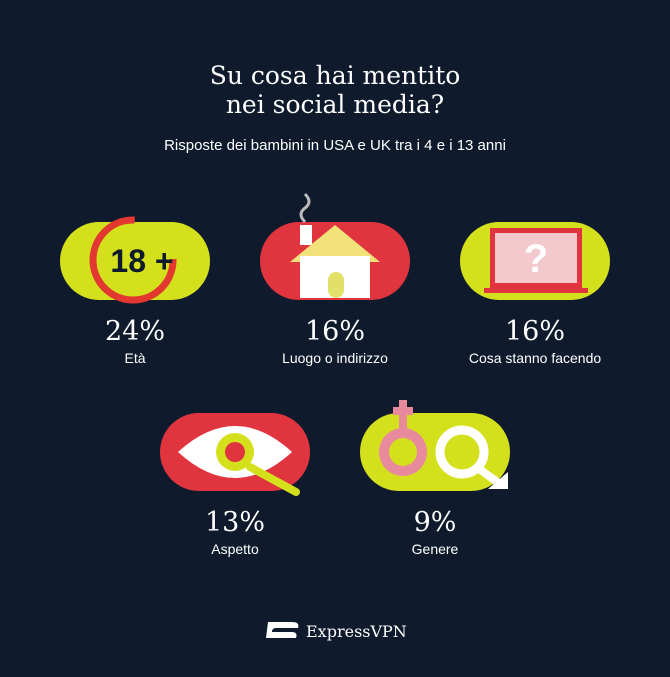 The height and width of the screenshot is (677, 670). I want to click on icon-age: 18 +, so click(135, 260).